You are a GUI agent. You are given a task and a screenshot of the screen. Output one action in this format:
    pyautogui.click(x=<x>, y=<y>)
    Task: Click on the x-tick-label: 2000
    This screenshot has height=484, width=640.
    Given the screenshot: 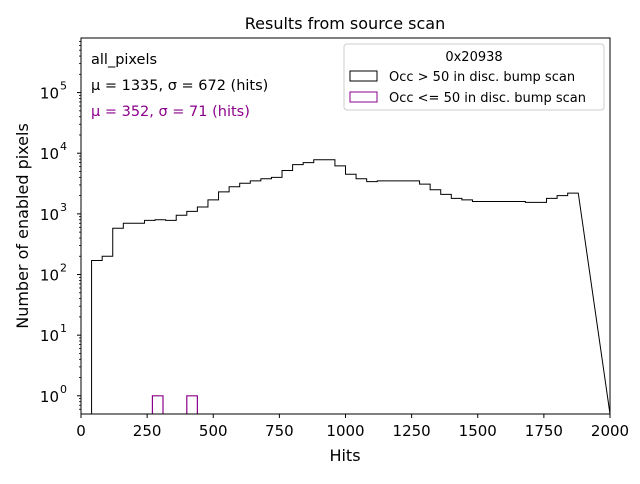 What is the action you would take?
    pyautogui.click(x=610, y=431)
    